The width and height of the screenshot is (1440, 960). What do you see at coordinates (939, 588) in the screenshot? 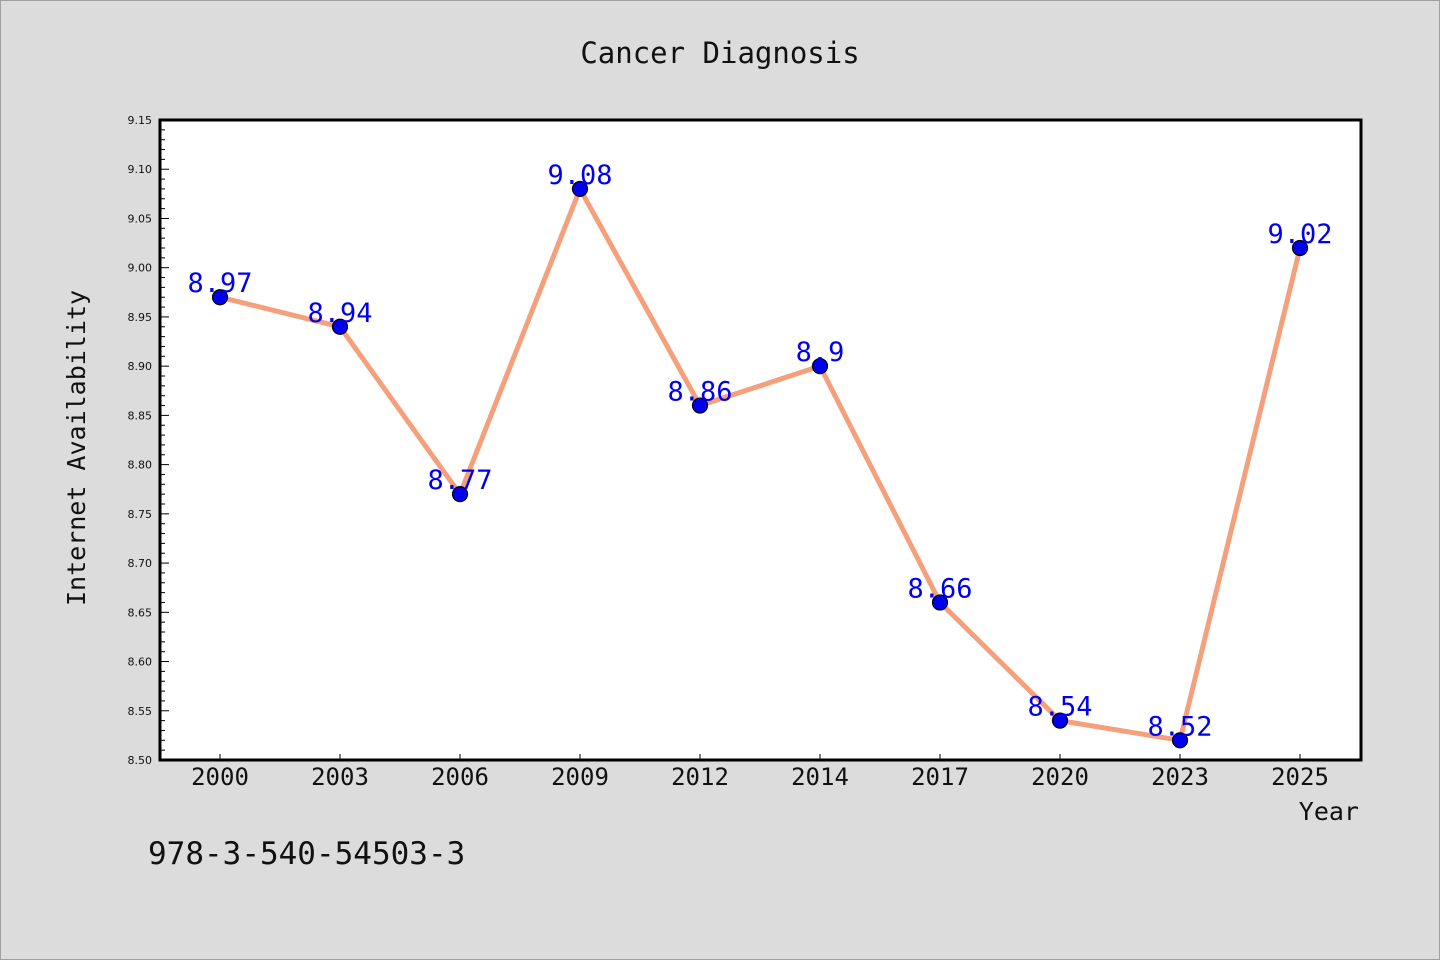
I see `data-label: 8.66` at bounding box center [939, 588].